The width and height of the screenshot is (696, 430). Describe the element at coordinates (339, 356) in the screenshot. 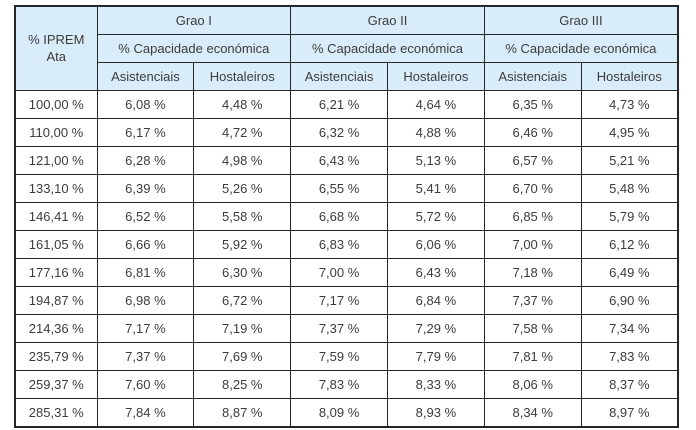

I see `value-cell: 7,59 %` at that location.